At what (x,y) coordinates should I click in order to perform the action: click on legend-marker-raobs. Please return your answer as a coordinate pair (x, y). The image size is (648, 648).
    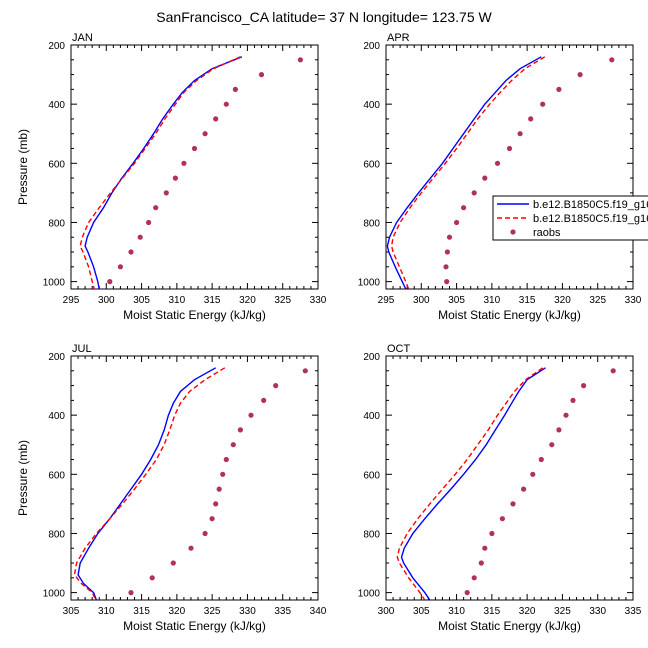
    Looking at the image, I should click on (513, 232).